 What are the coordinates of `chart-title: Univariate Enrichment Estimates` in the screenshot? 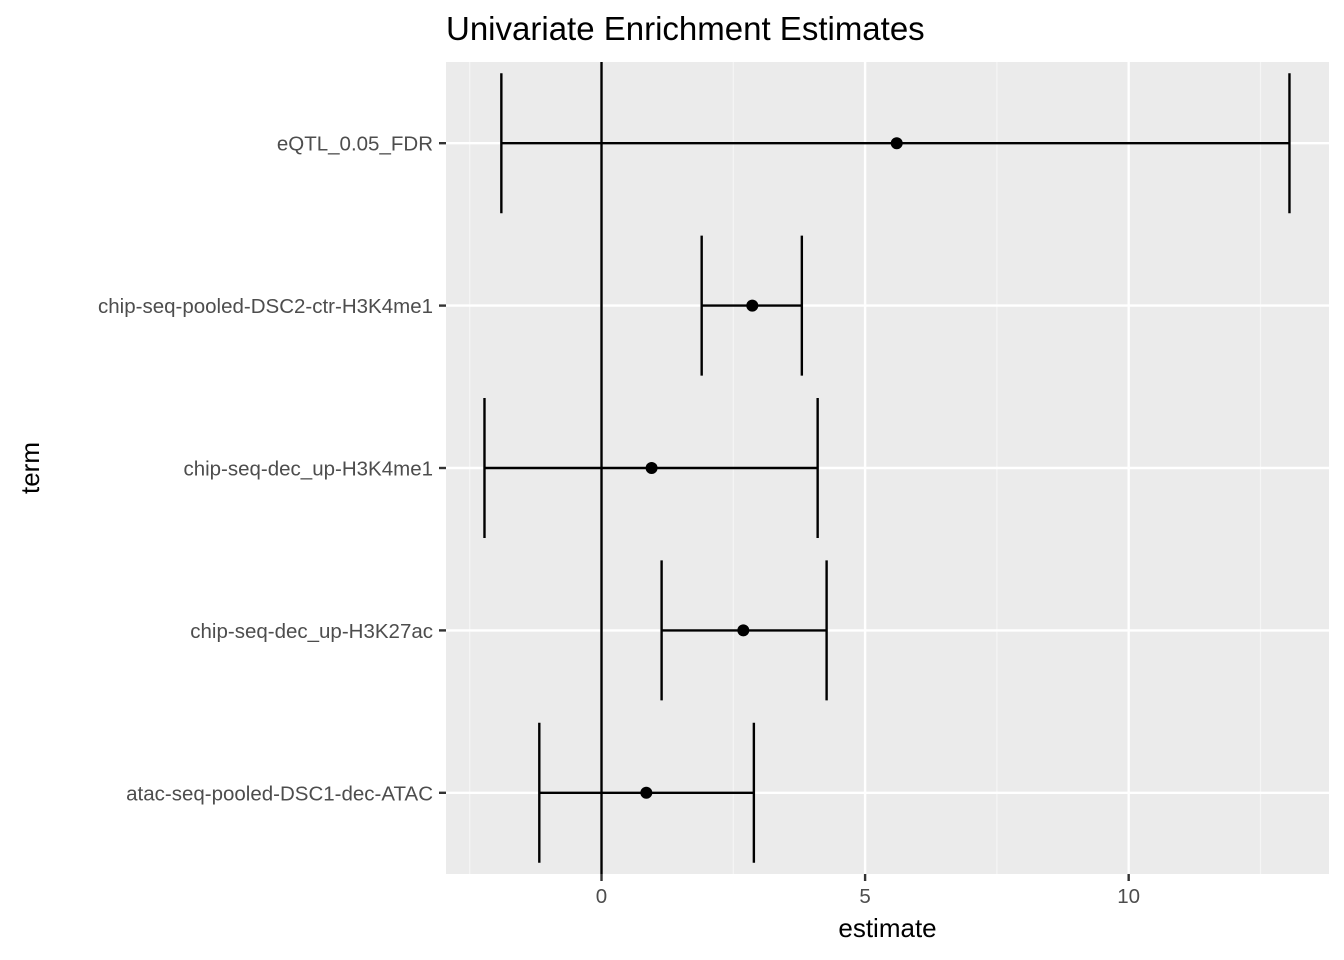 It's located at (685, 28).